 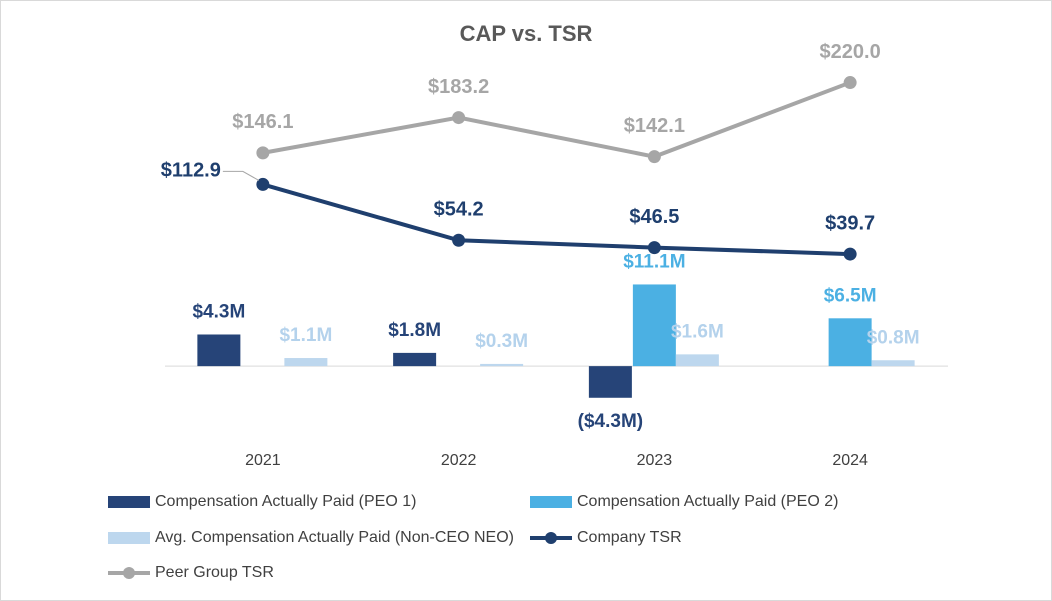 I want to click on data-label: $0.3M, so click(x=501, y=341).